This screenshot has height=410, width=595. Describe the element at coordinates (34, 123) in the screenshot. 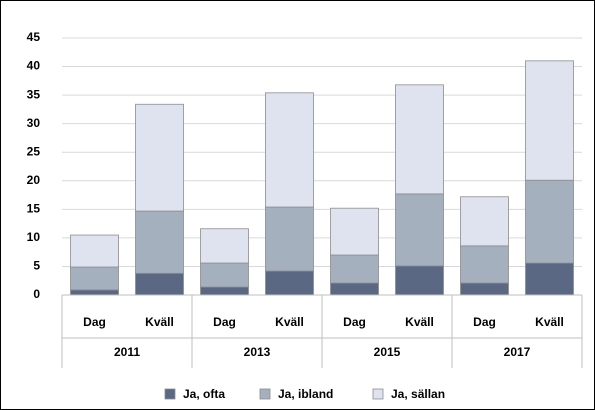

I see `y-tick-label: 30` at that location.